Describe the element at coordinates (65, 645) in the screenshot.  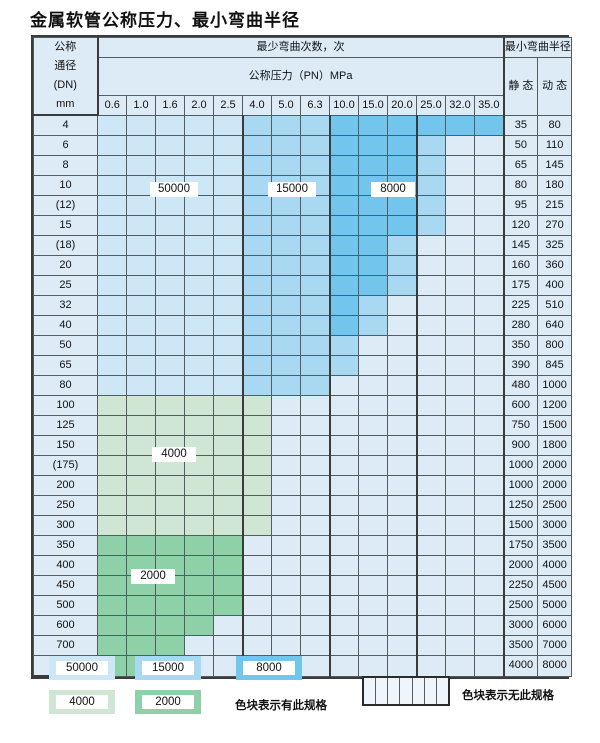
I see `dn-value: 700` at that location.